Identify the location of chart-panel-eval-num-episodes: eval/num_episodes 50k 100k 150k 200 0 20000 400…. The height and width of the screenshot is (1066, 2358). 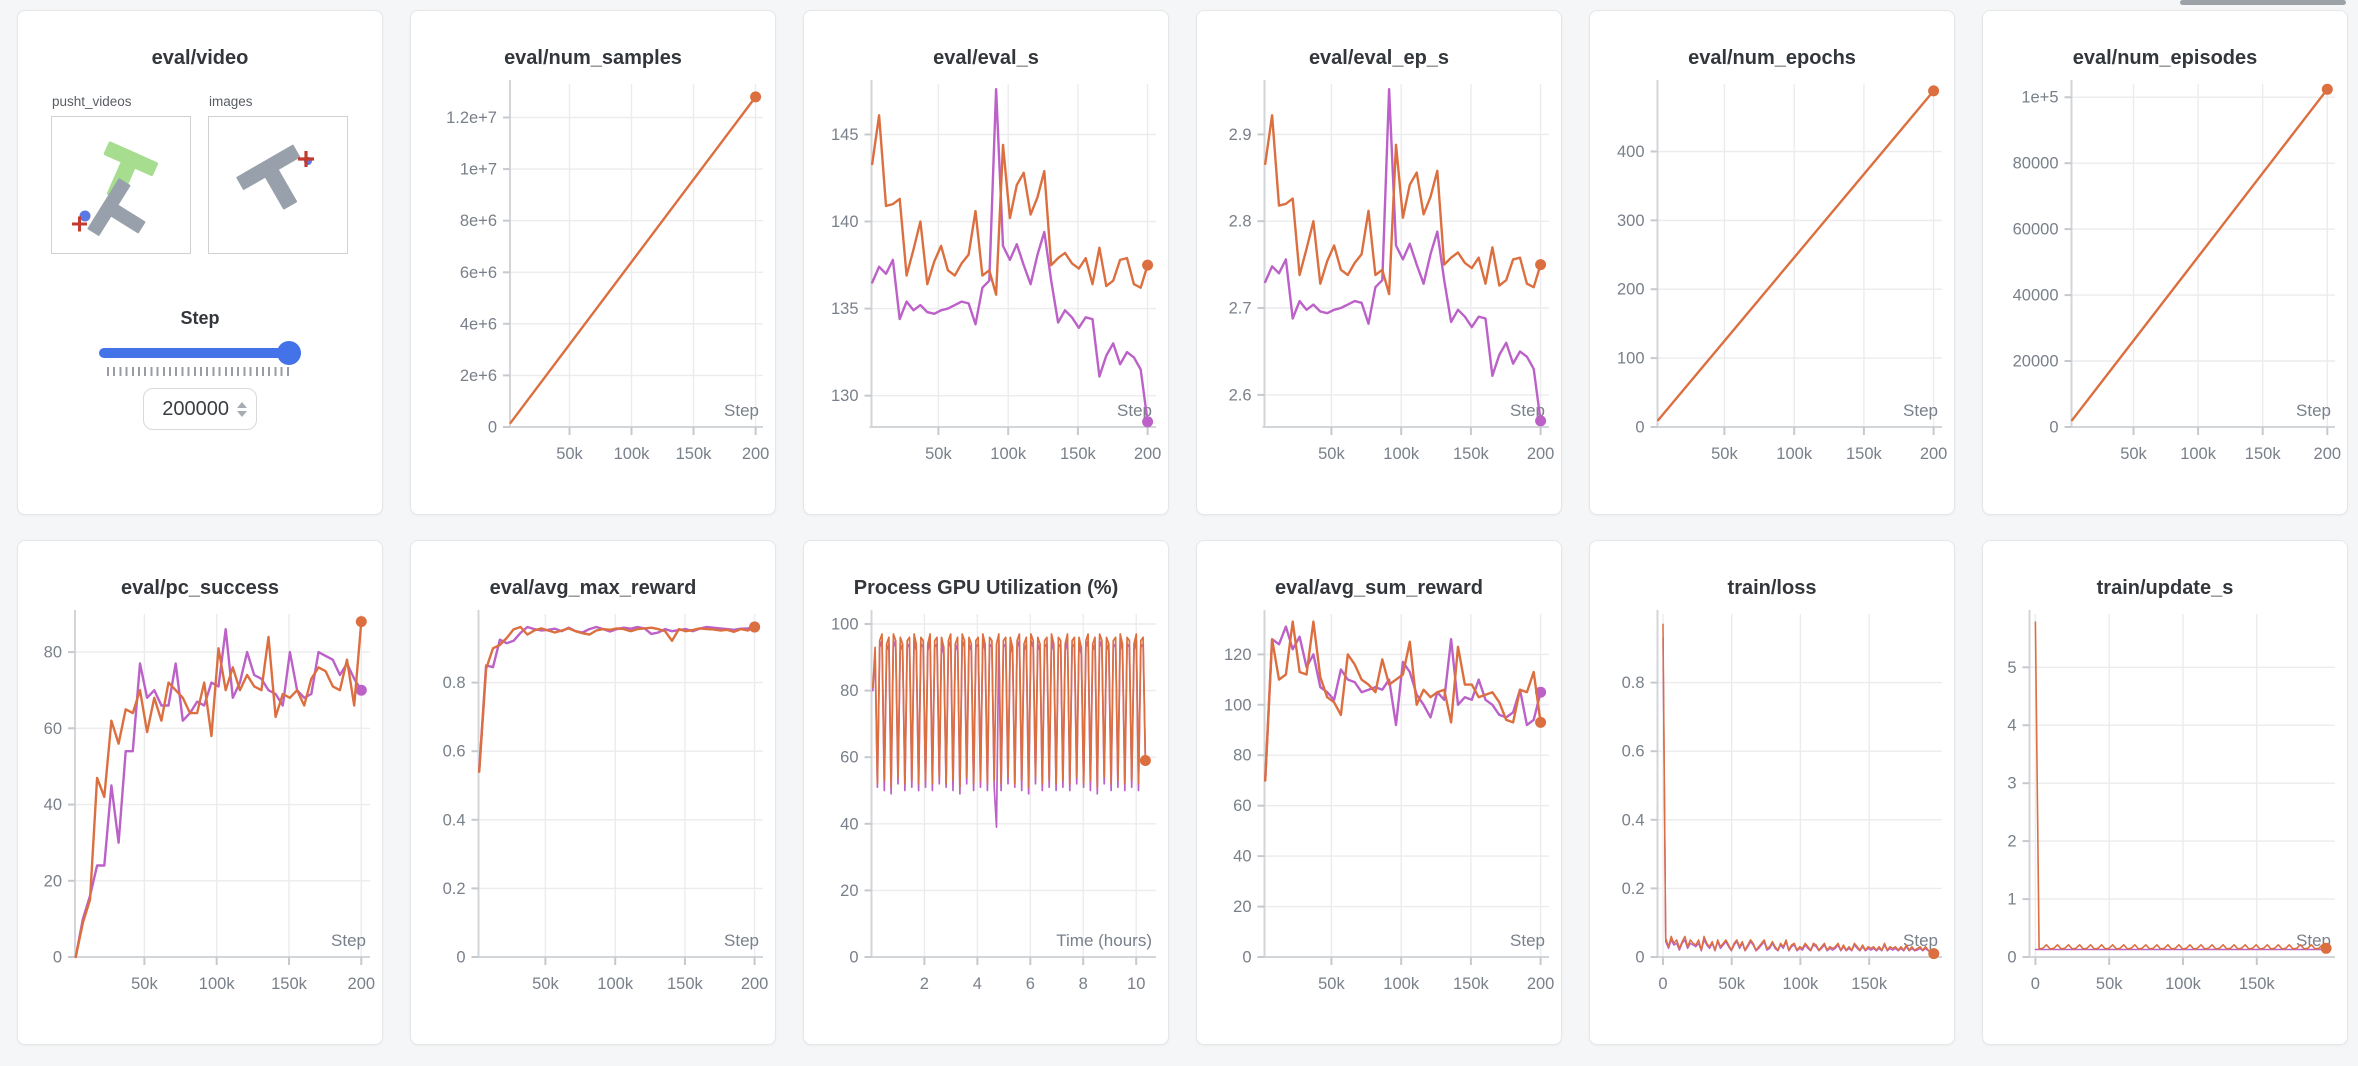
(2165, 262).